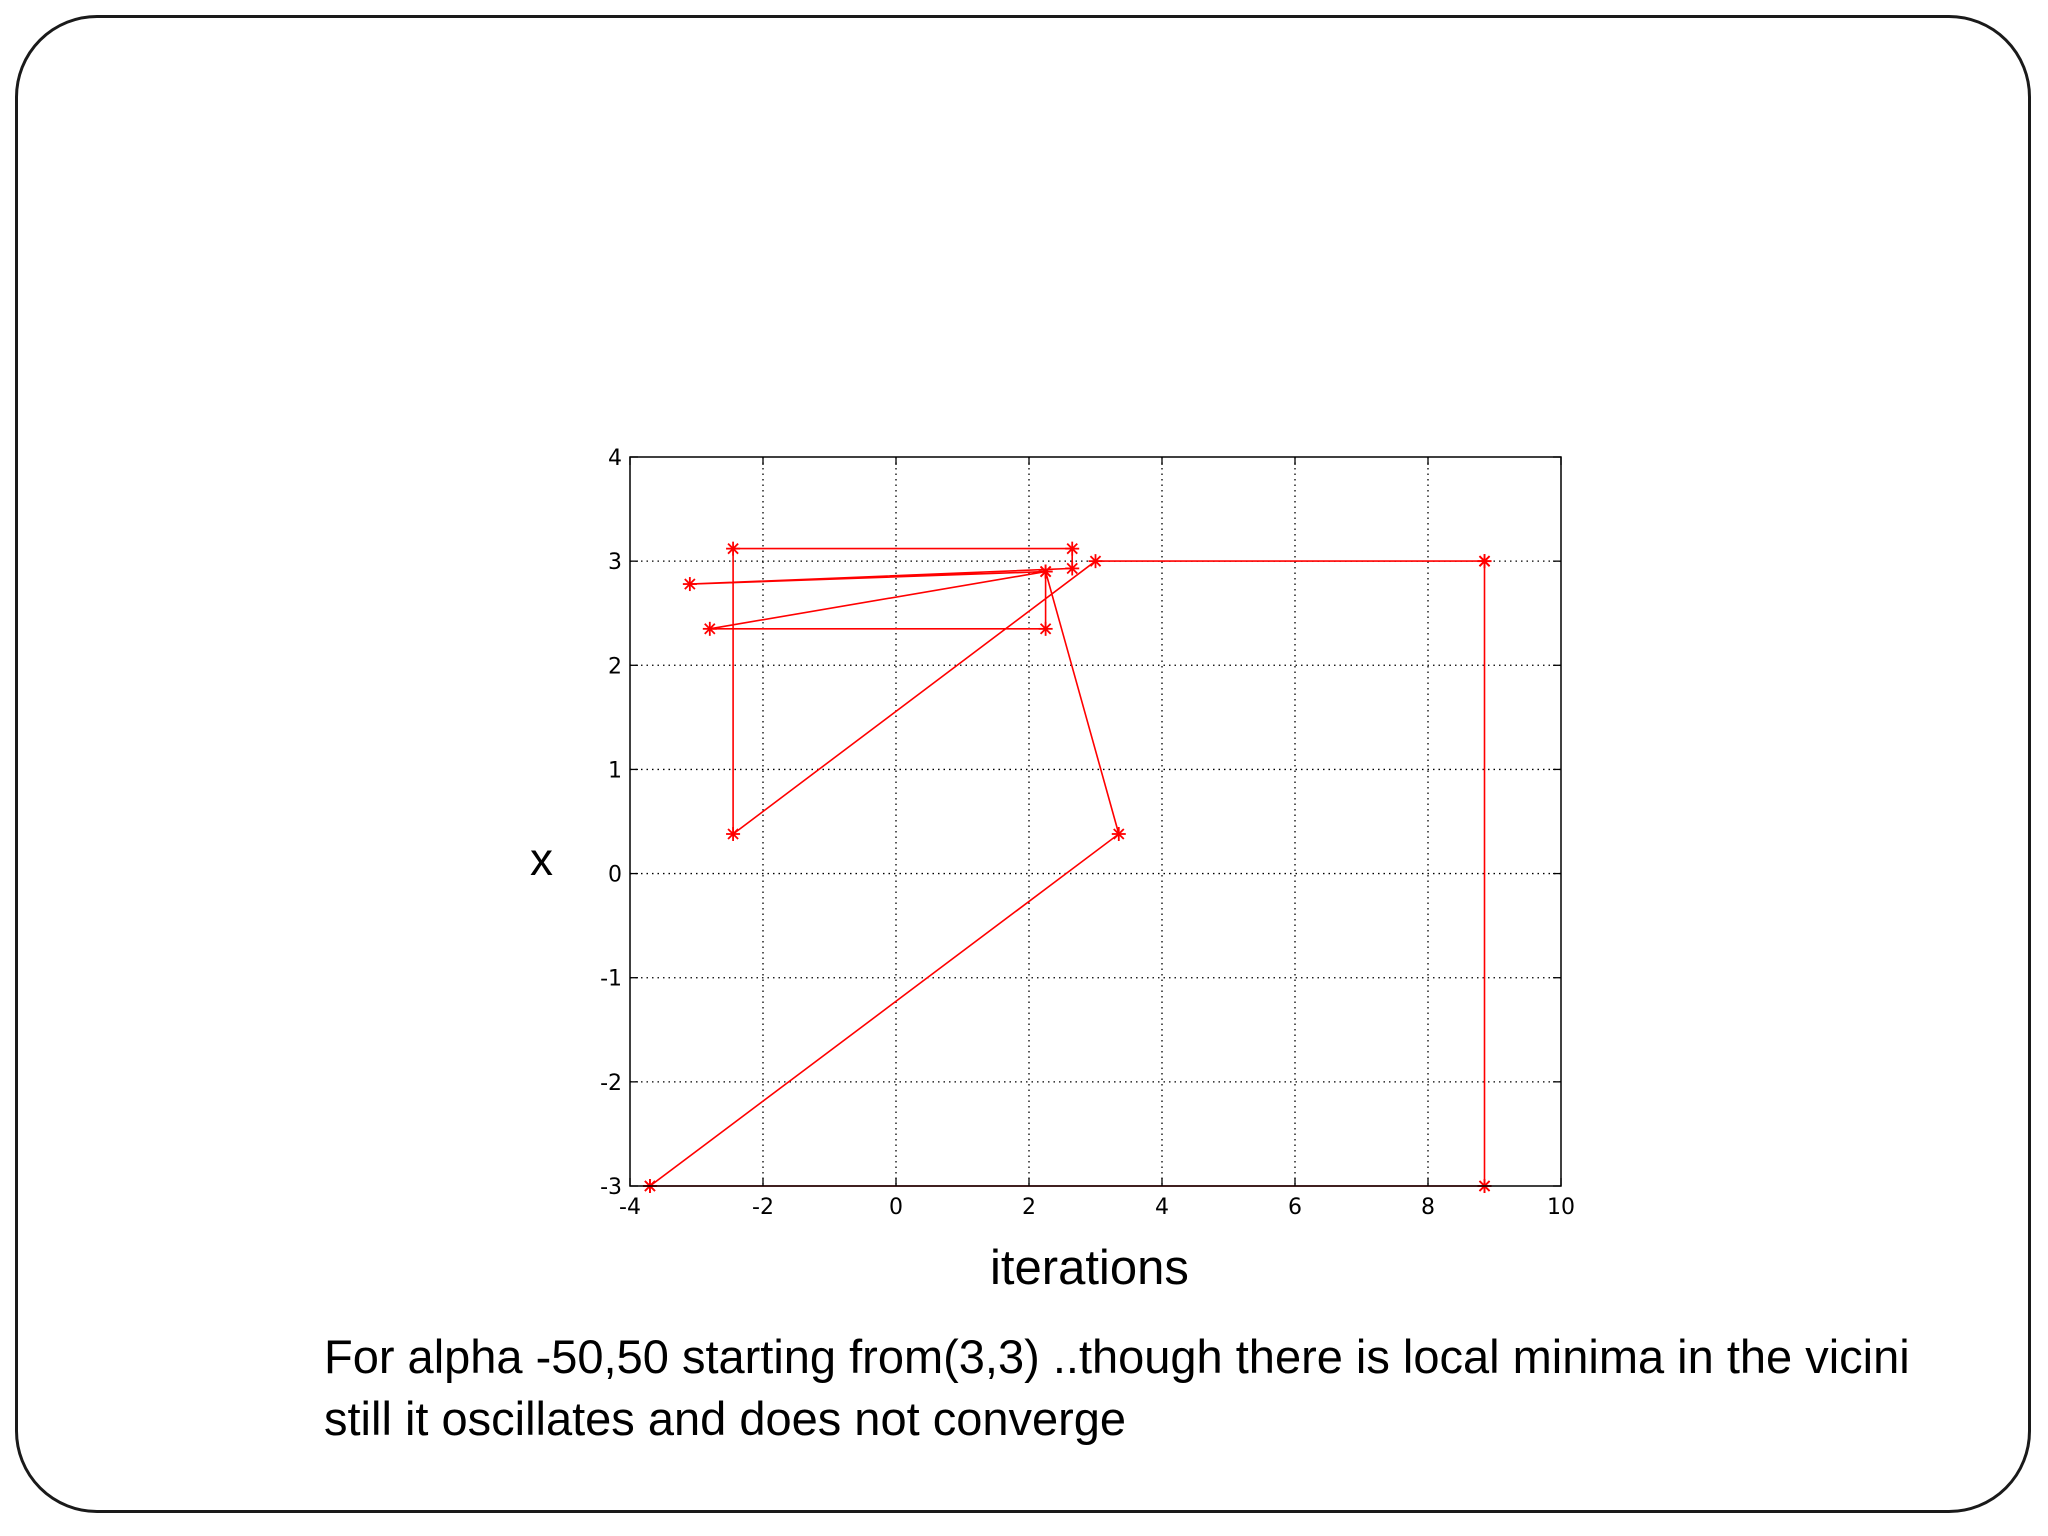 Image resolution: width=2048 pixels, height=1536 pixels. Describe the element at coordinates (1089, 1268) in the screenshot. I see `x-axis-label: iterations` at that location.